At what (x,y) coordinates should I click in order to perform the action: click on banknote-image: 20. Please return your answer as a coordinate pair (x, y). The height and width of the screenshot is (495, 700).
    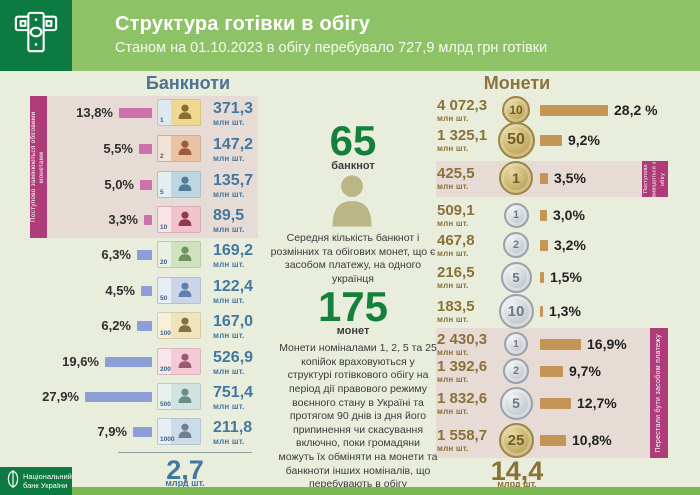
    Looking at the image, I should click on (179, 254).